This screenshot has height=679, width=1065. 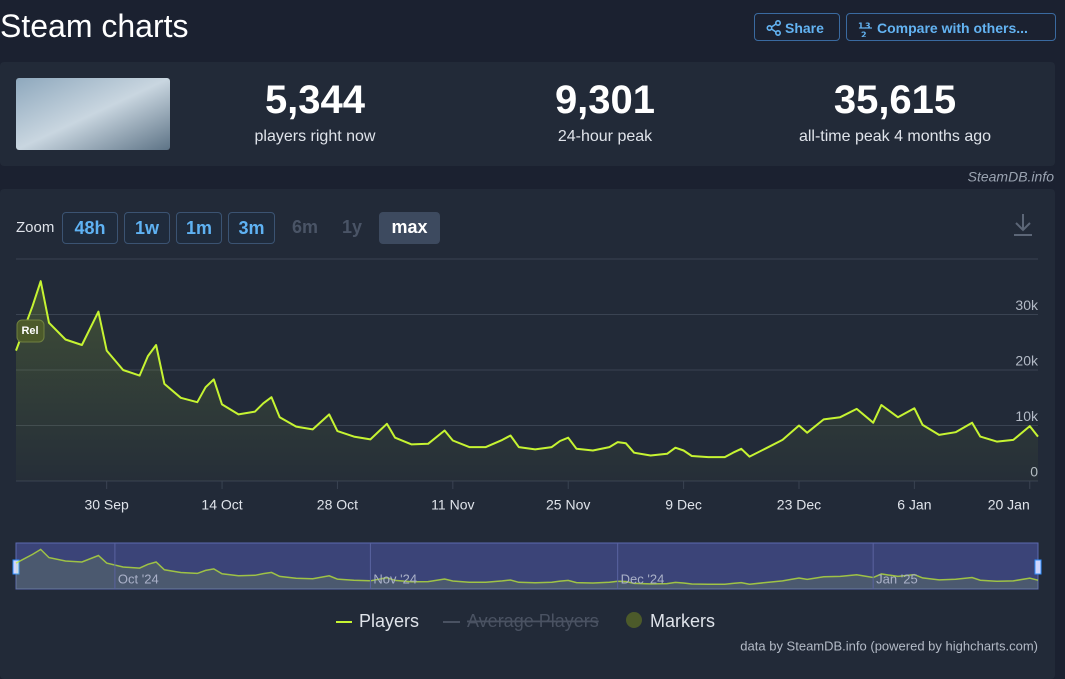 I want to click on compare-icon: 1 32, so click(x=865, y=30).